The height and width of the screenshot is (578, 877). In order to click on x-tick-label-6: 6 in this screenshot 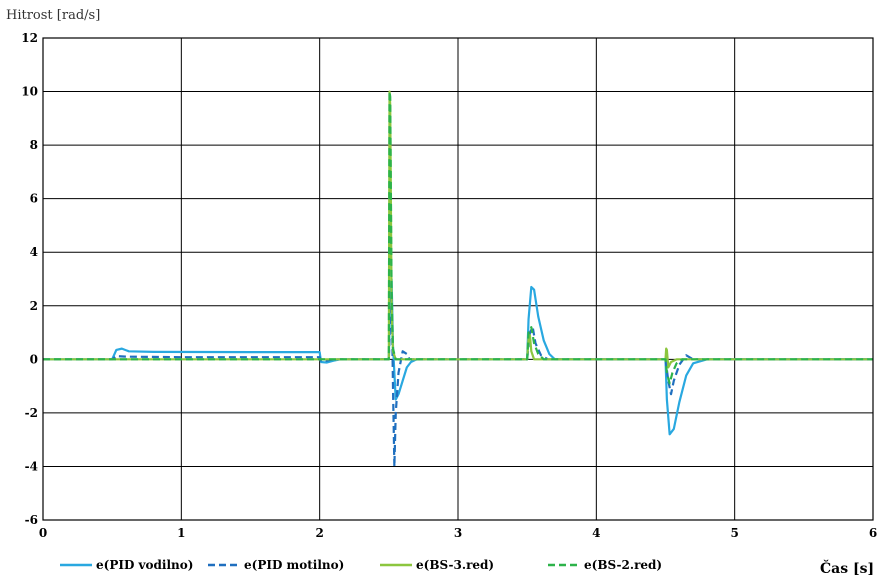, I will do `click(873, 533)`.